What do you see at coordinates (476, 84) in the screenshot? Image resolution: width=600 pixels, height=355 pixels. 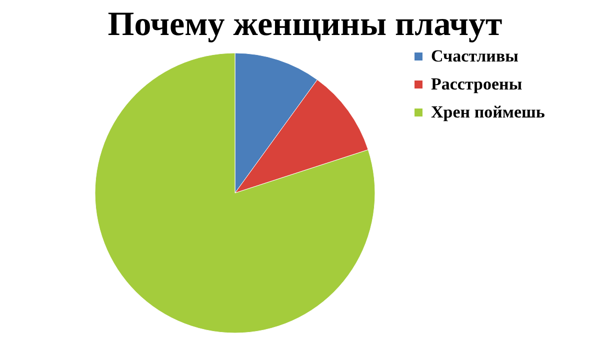 I see `legend-label: Расстроены` at bounding box center [476, 84].